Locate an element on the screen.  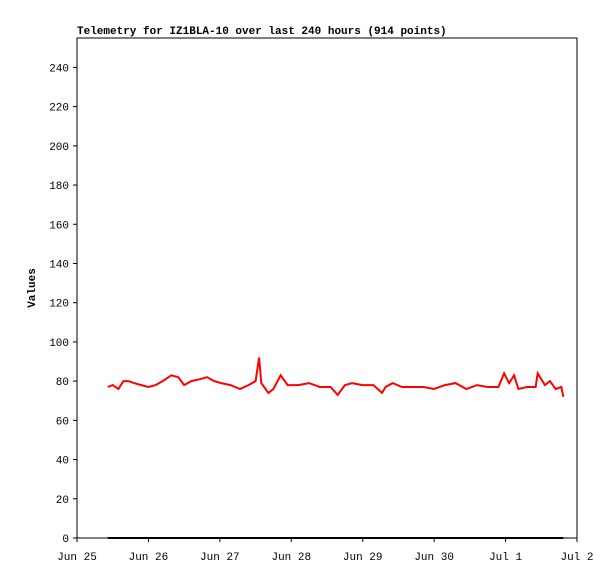
y-tick-label: 40 is located at coordinates (62, 462).